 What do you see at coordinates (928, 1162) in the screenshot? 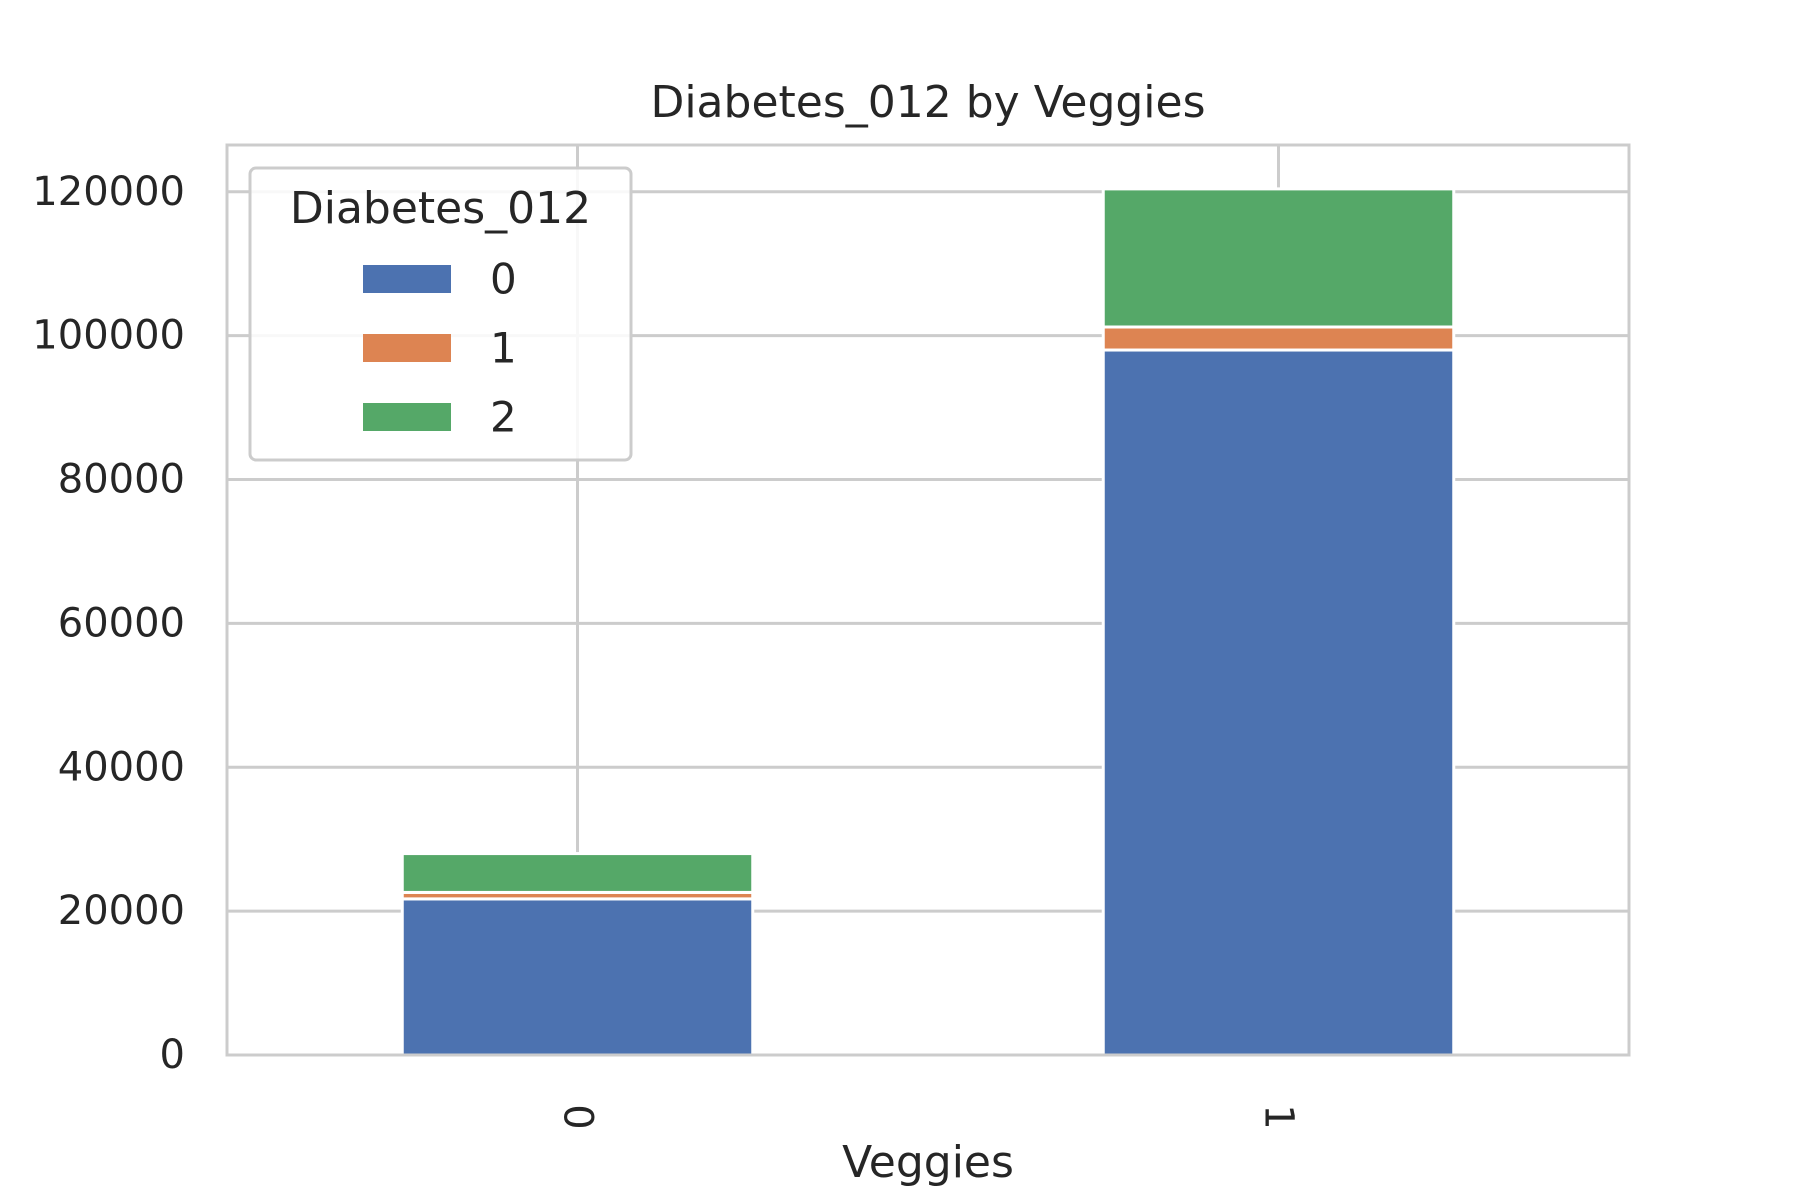
I see `x-axis-label: Veggies` at bounding box center [928, 1162].